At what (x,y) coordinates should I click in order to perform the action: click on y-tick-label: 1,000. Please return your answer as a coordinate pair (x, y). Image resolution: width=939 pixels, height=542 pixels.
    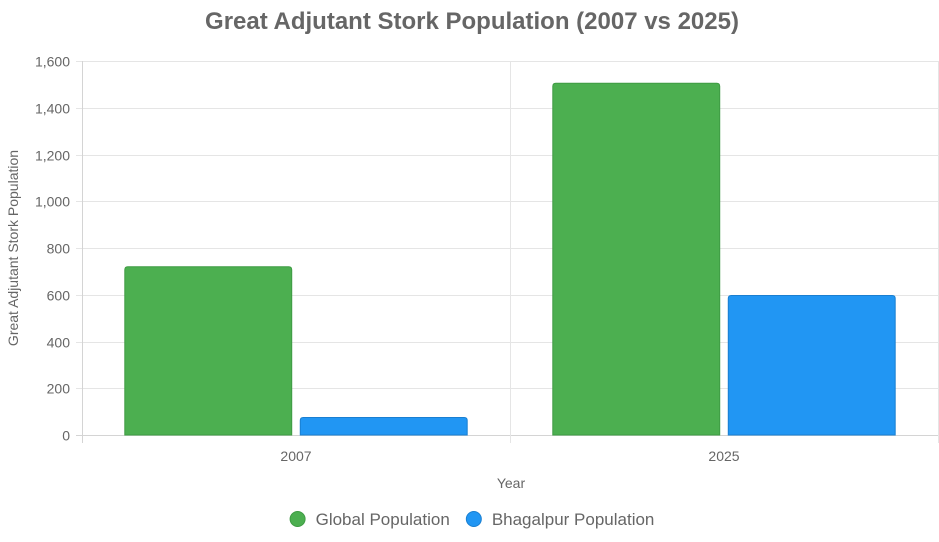
    Looking at the image, I should click on (52, 202).